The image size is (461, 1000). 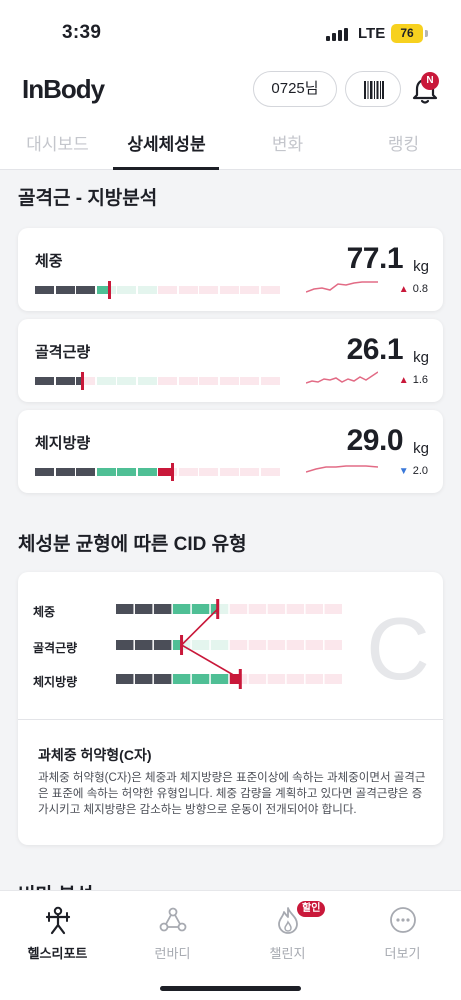 I want to click on cid-connector-line, so click(x=210, y=644).